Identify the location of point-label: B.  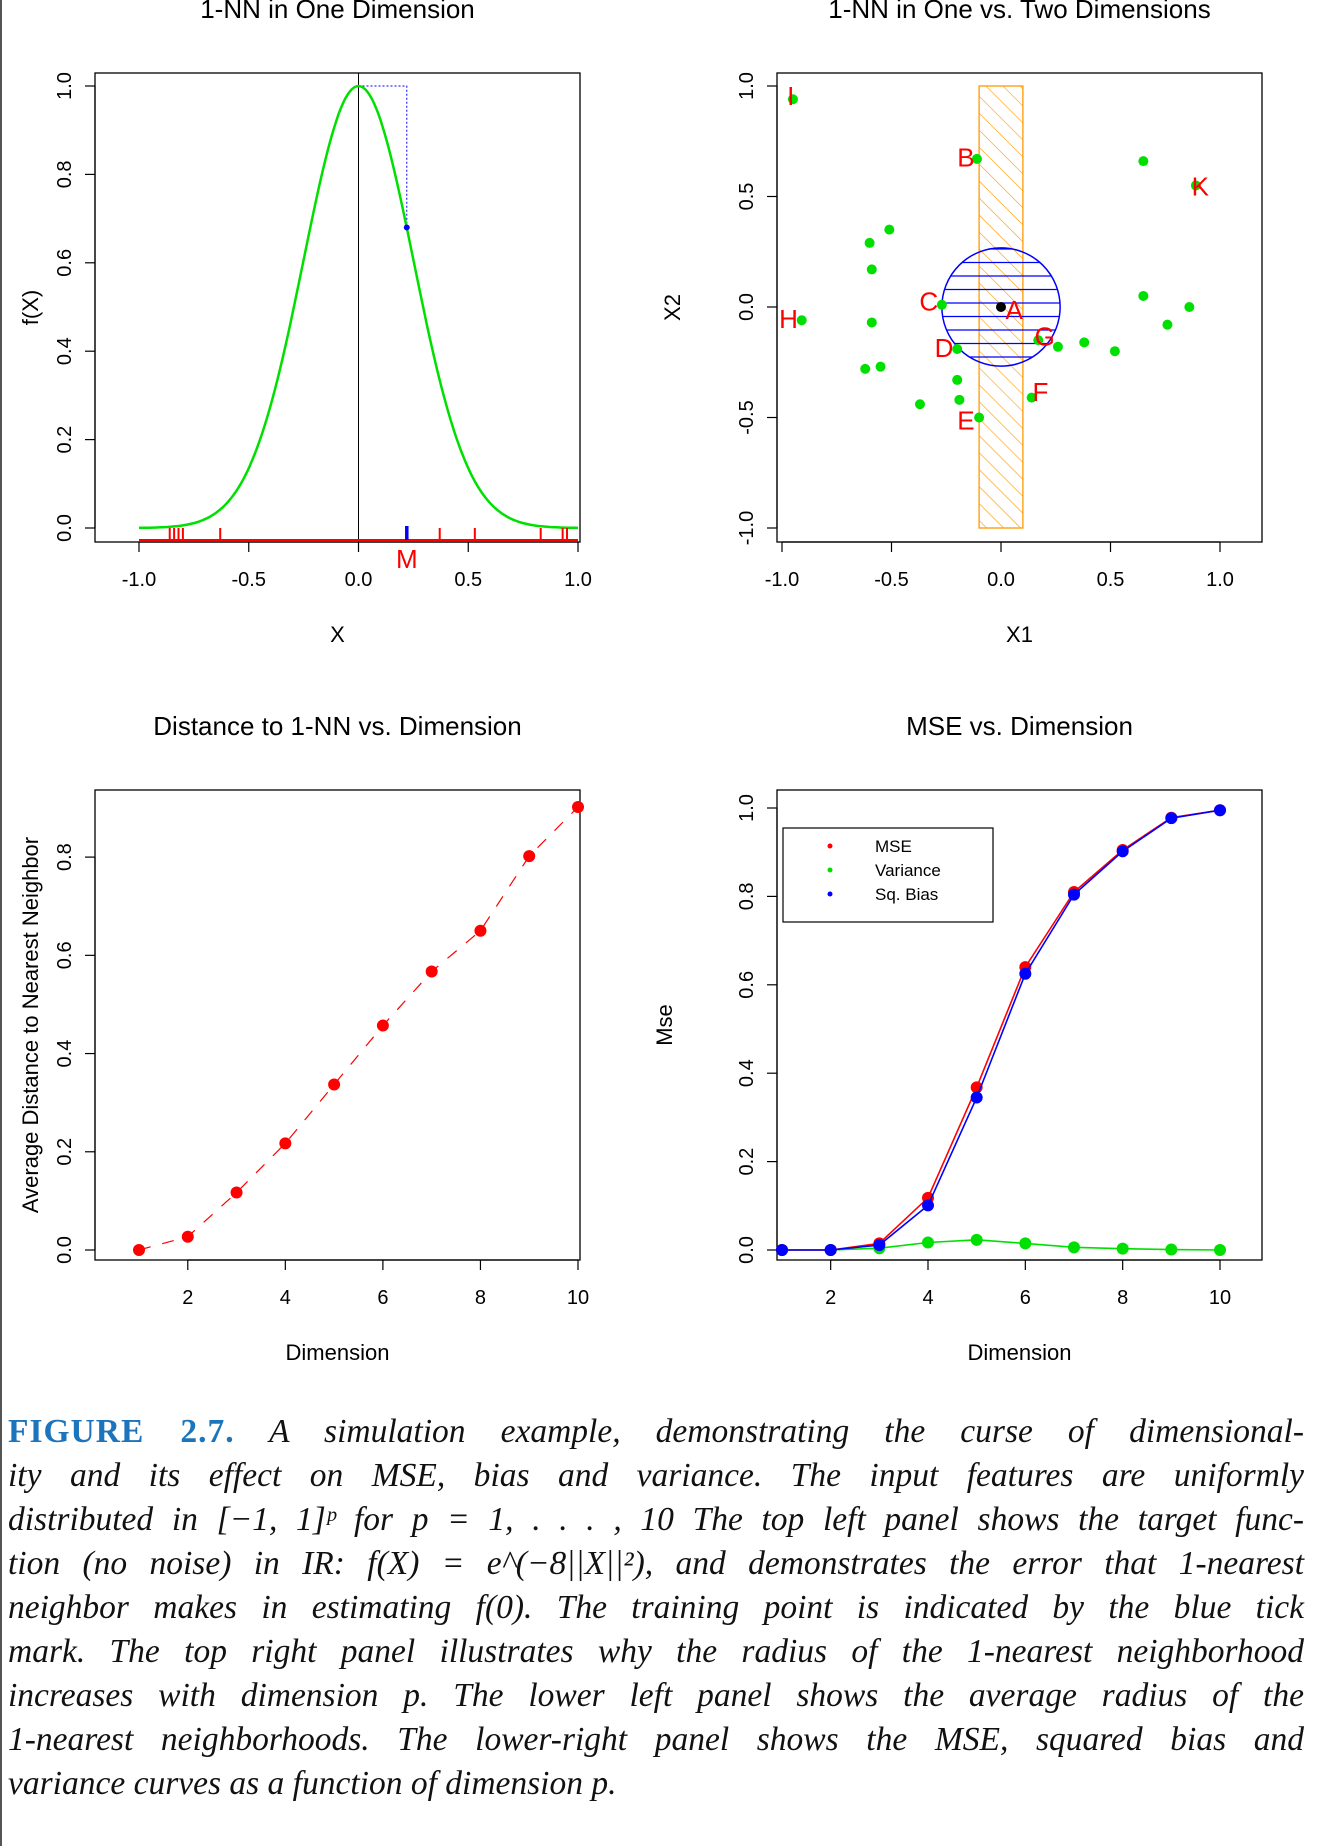
(965, 158).